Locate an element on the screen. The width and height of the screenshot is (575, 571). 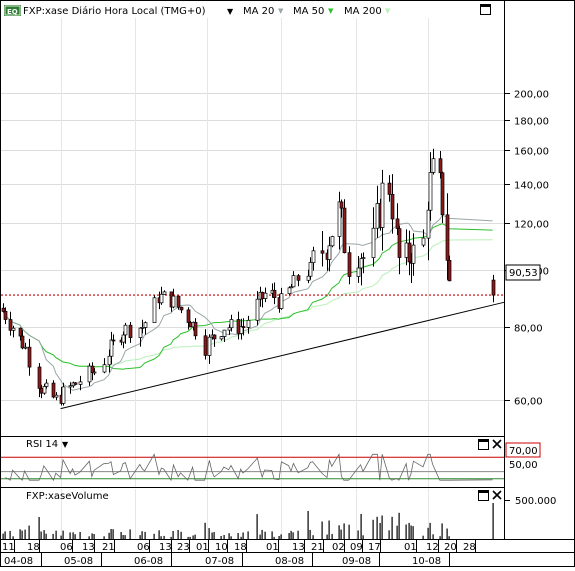
rsi-series is located at coordinates (252, 467).